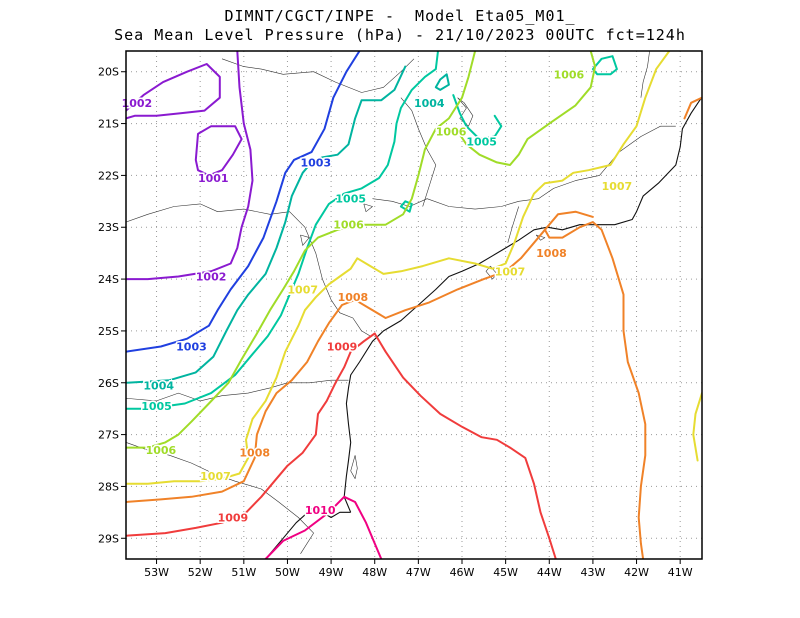 This screenshot has width=800, height=618. What do you see at coordinates (549, 572) in the screenshot?
I see `lon-tick-label: 44W` at bounding box center [549, 572].